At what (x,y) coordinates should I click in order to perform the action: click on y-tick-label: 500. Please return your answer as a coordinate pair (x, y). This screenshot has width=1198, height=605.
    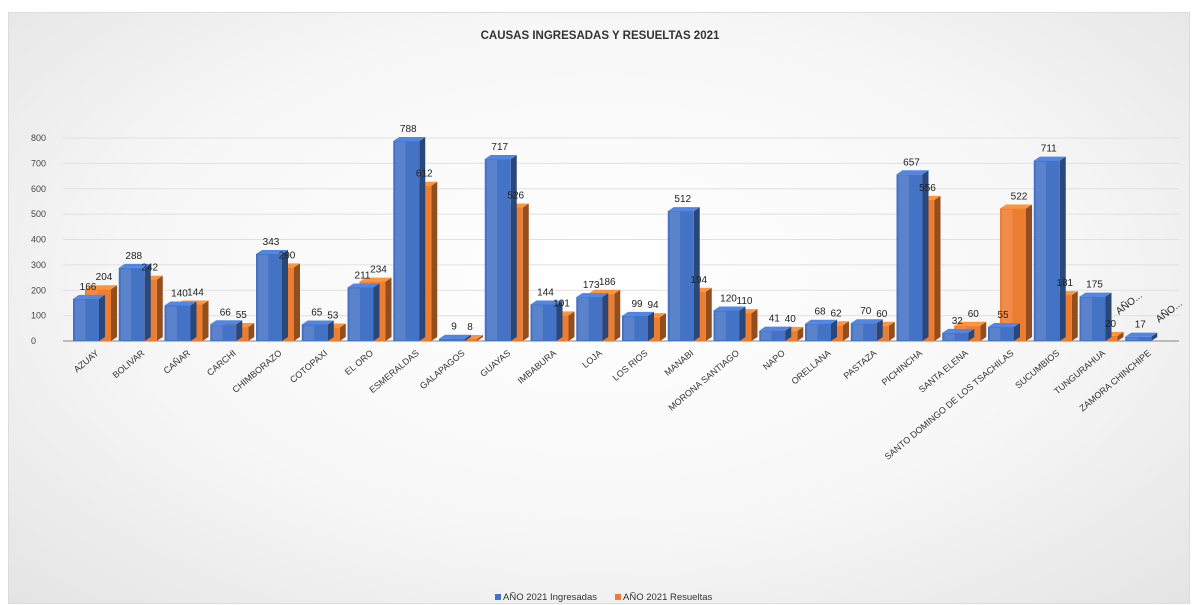
    Looking at the image, I should click on (38, 214).